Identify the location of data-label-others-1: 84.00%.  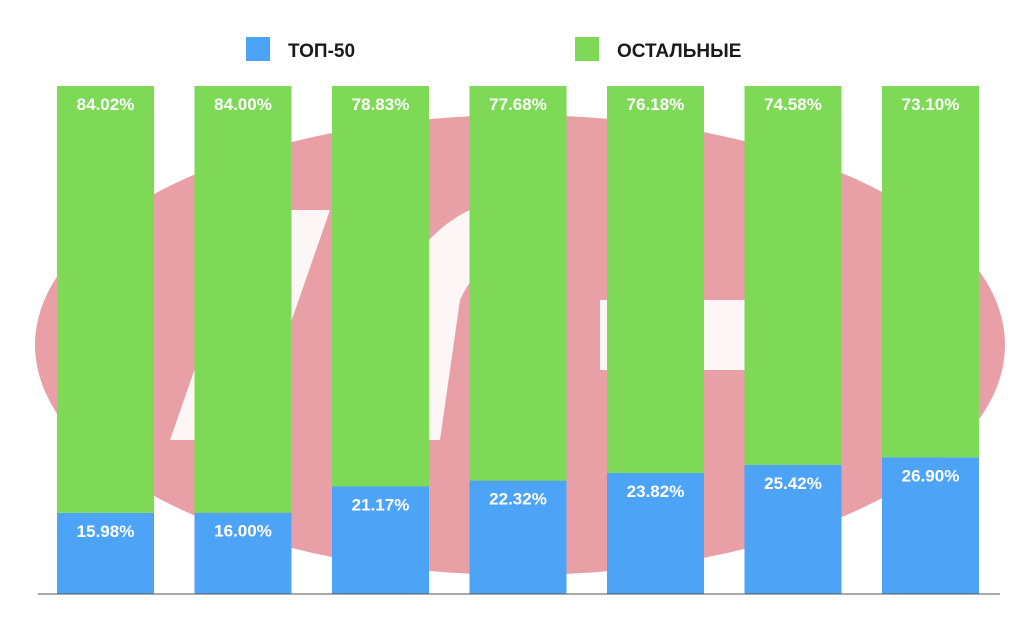
(243, 104).